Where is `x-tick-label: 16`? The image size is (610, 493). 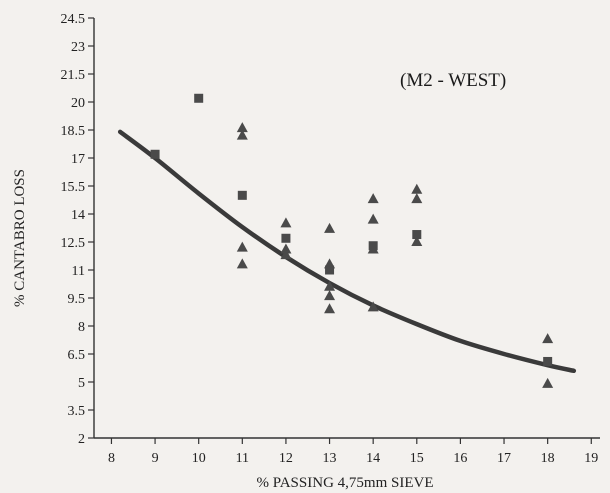
x-tick-label: 16 is located at coordinates (460, 458).